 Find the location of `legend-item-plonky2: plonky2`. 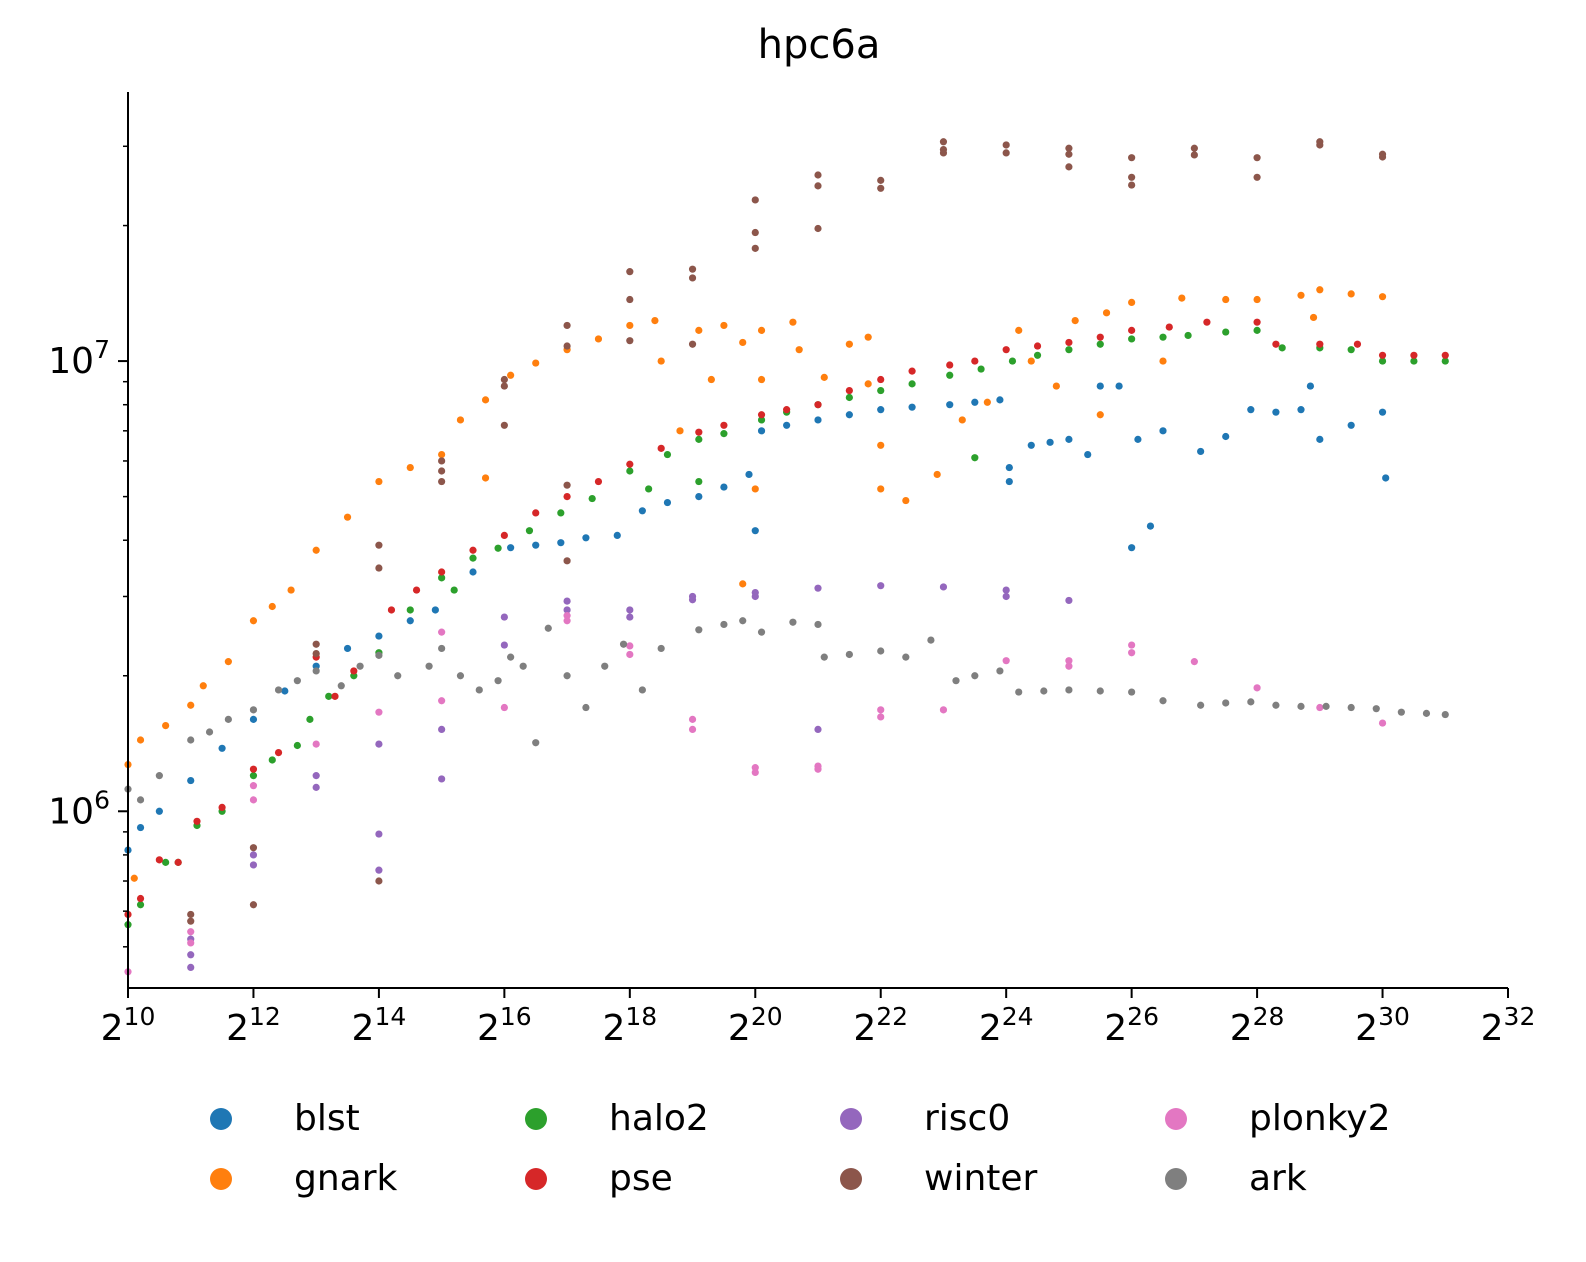

legend-item-plonky2: plonky2 is located at coordinates (1277, 1118).